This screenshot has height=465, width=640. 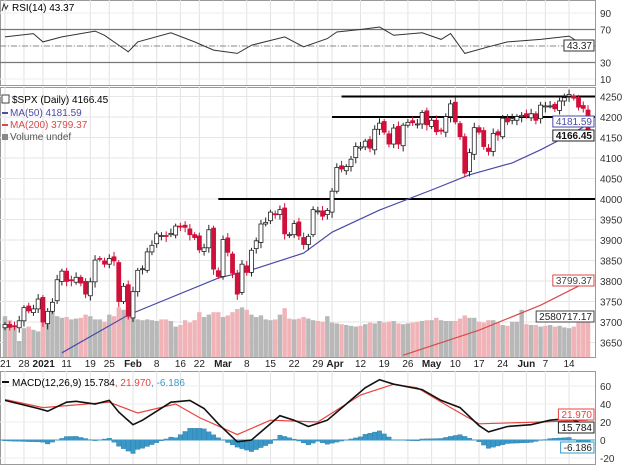 I want to click on ma200-value-tag: 3799.37, so click(x=574, y=281).